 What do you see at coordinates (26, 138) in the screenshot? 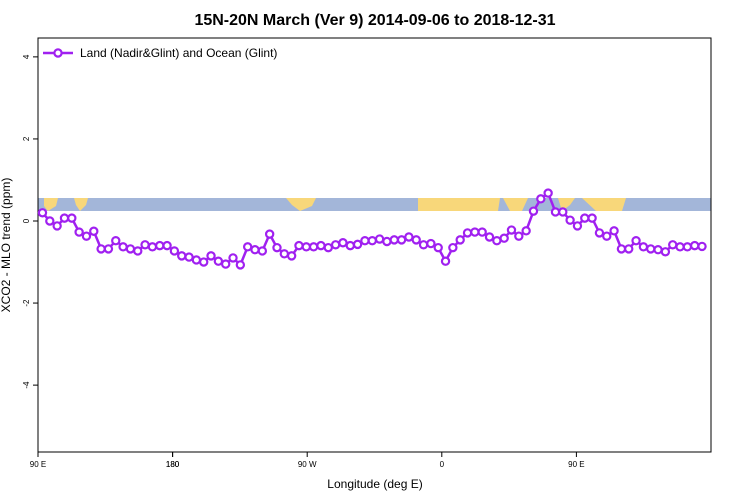
I see `y-tick-label: 2` at bounding box center [26, 138].